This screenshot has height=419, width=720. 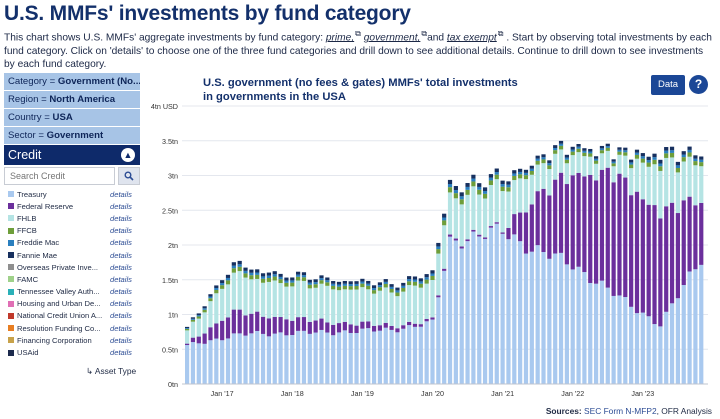 I want to click on category-row: USAid details, so click(x=72, y=352).